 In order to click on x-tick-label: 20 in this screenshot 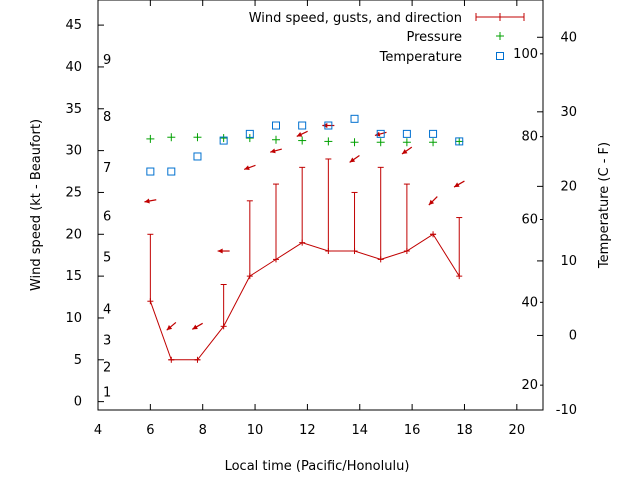, I will do `click(517, 430)`.